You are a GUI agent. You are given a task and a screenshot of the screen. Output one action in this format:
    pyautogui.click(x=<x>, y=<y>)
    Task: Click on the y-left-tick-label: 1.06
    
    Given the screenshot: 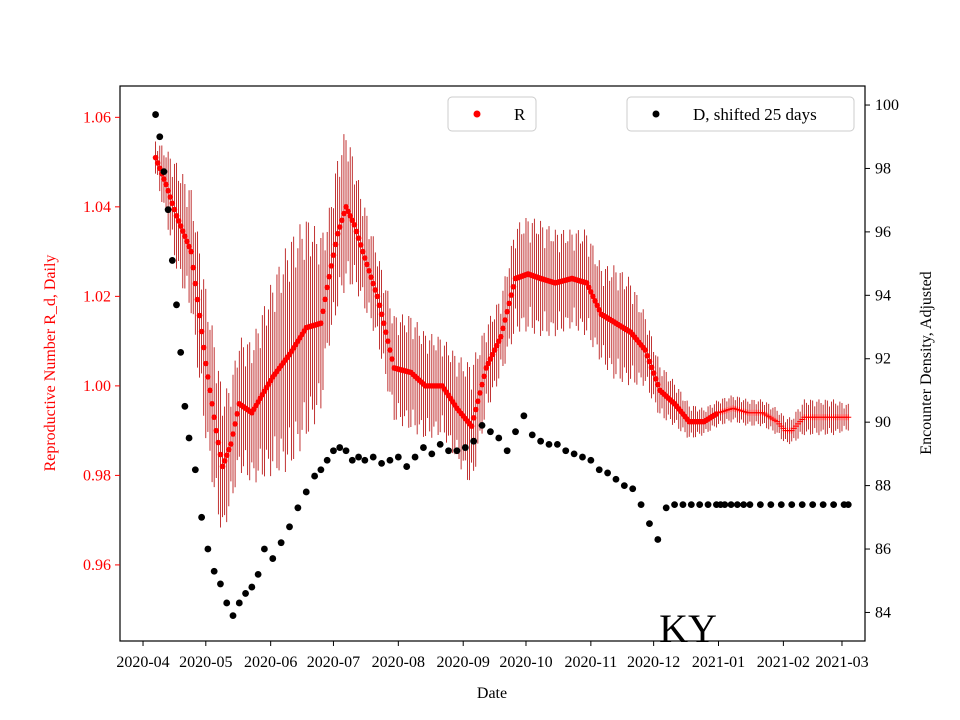 What is the action you would take?
    pyautogui.click(x=97, y=117)
    